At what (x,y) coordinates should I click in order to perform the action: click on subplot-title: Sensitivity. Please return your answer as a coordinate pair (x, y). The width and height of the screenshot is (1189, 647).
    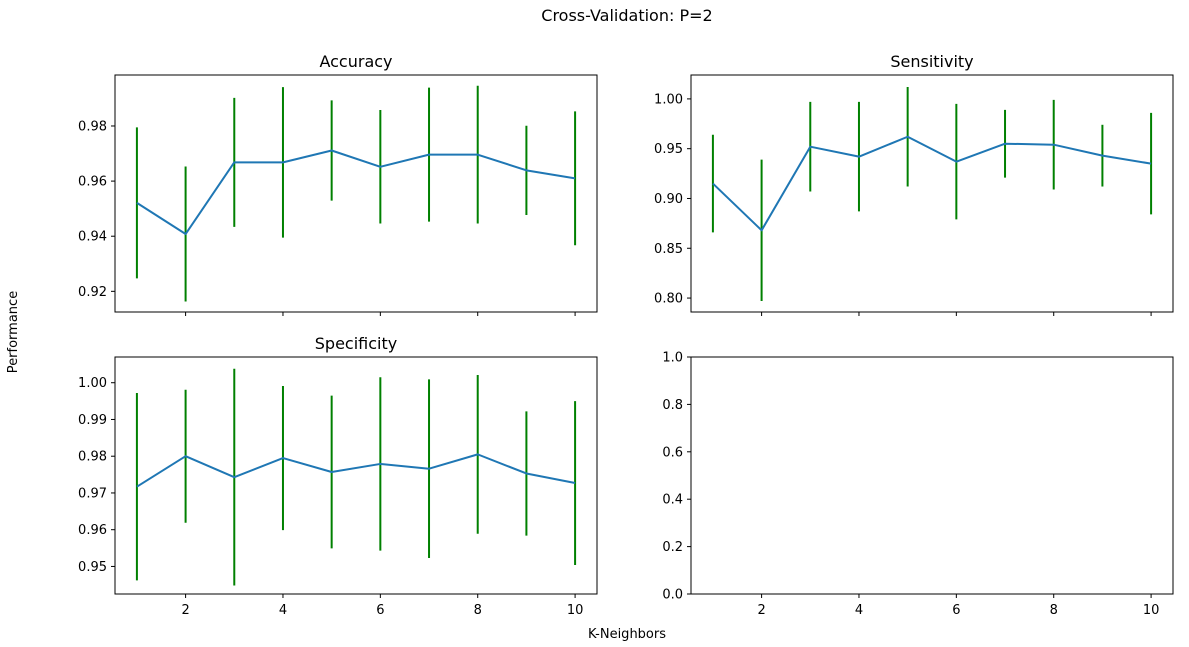
    Looking at the image, I should click on (931, 61).